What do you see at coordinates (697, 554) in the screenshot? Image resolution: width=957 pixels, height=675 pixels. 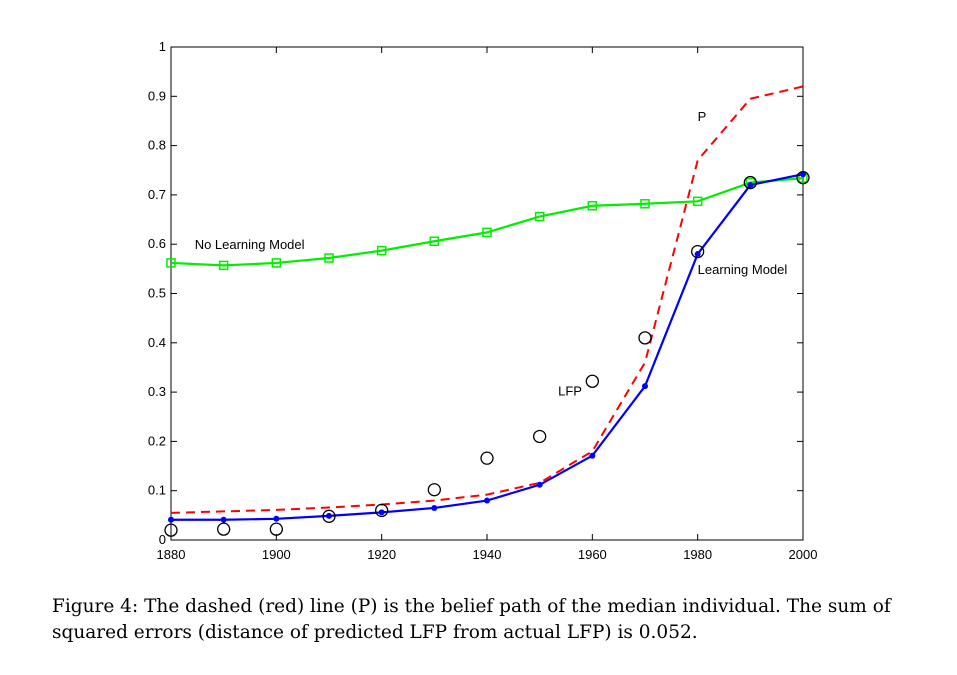 I see `x-tick-label: 1980` at bounding box center [697, 554].